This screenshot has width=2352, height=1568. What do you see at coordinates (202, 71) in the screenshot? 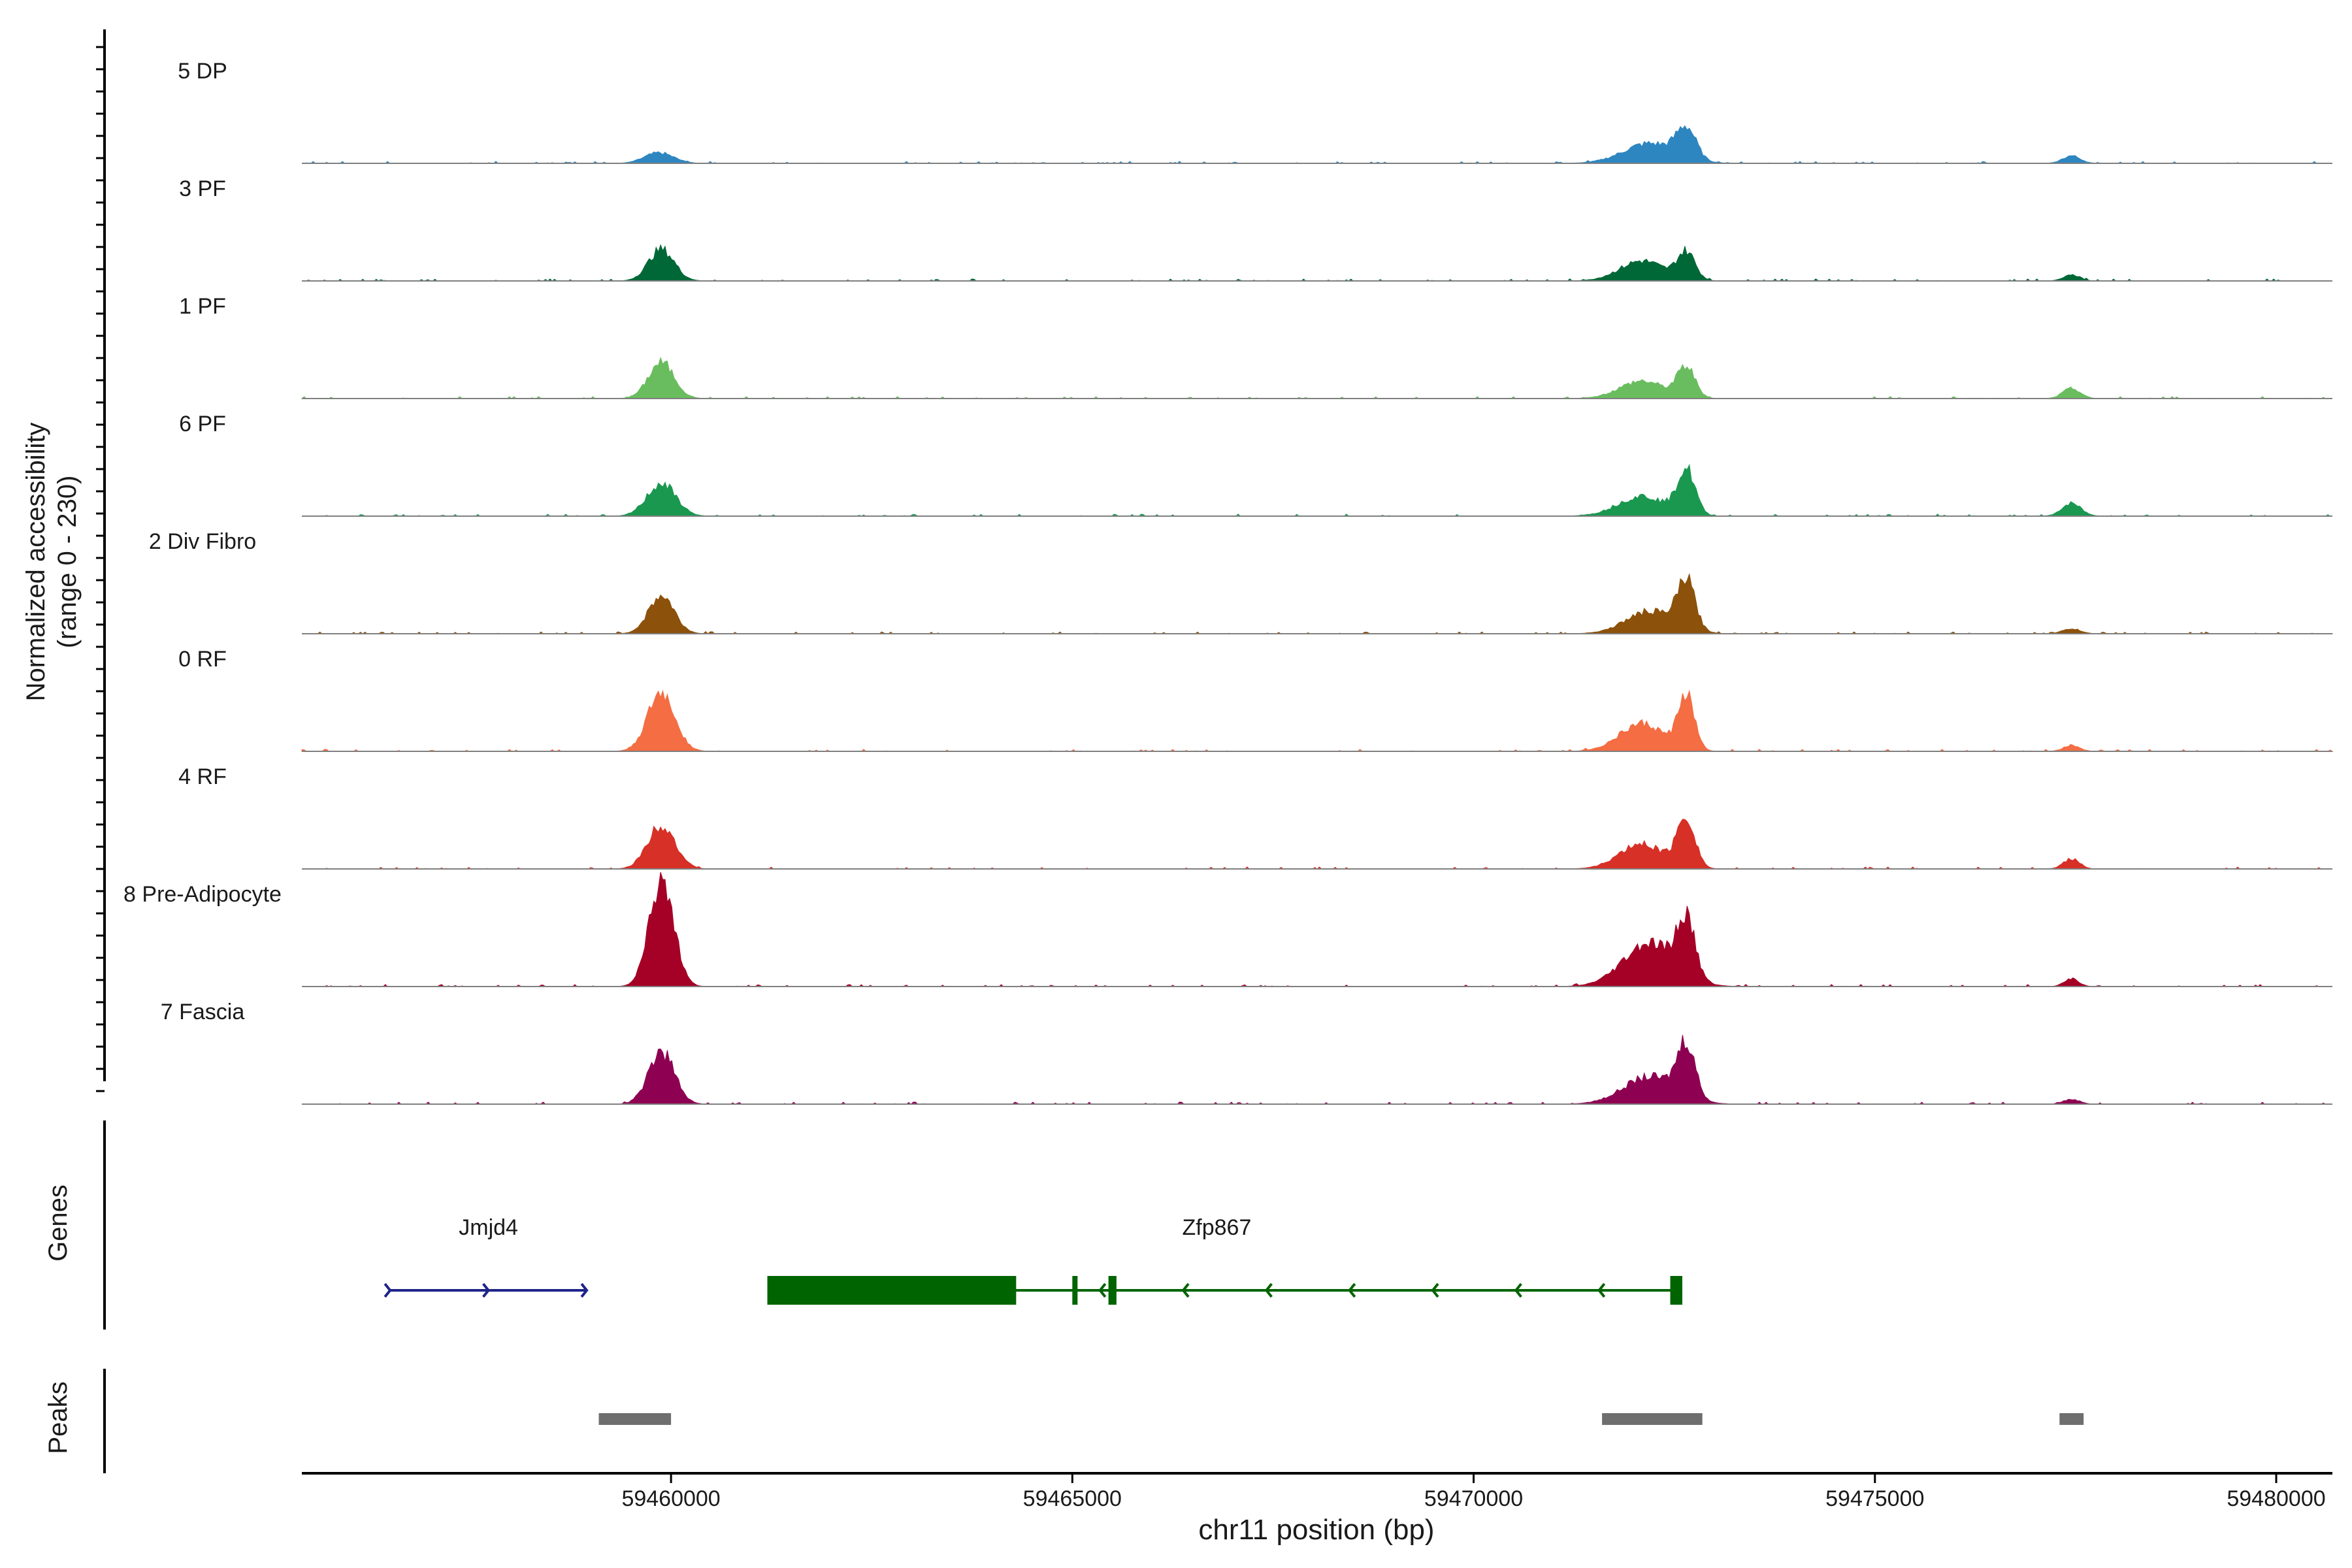
I see `track-label-5-dp: 5 DP` at bounding box center [202, 71].